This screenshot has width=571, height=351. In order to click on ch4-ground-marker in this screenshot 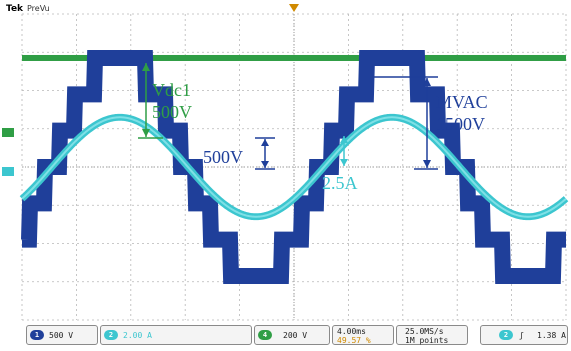, I will do `click(8, 132)`.